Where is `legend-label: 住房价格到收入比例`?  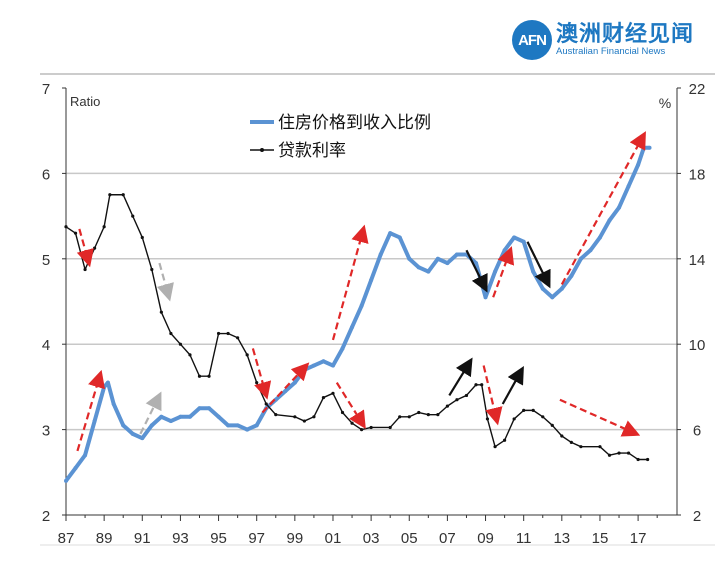
legend-label: 住房价格到收入比例 is located at coordinates (354, 122).